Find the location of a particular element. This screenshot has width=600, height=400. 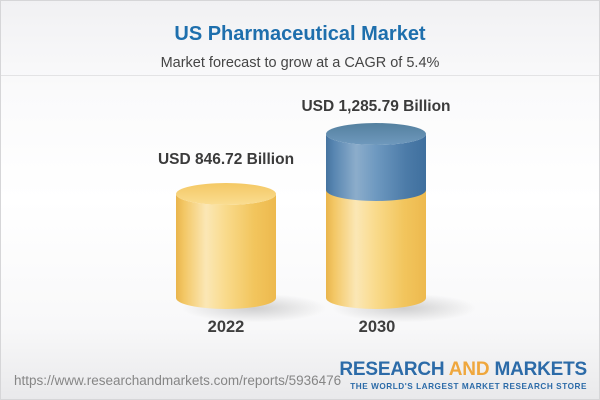

page-title: US Pharmaceutical Market is located at coordinates (300, 34).